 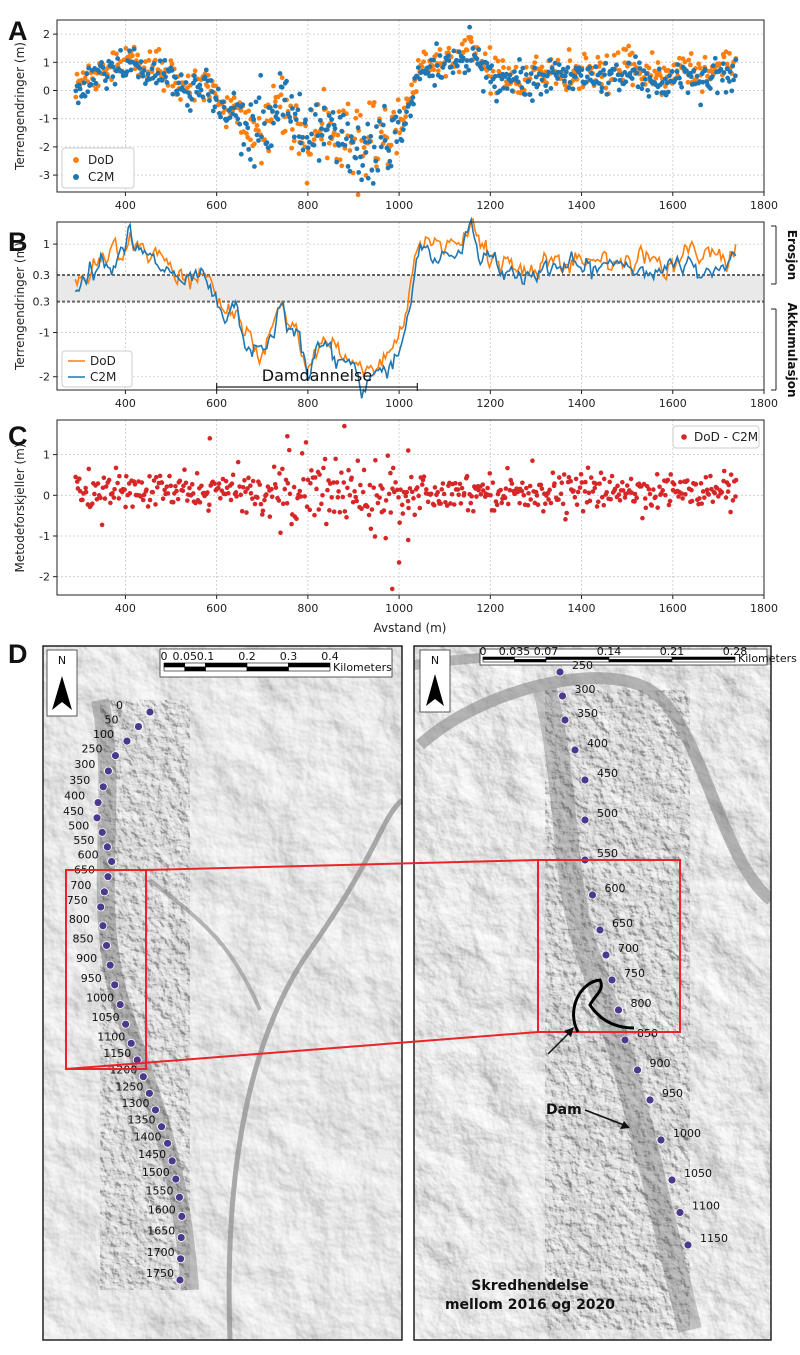 I want to click on station-marker, so click(x=127, y=741).